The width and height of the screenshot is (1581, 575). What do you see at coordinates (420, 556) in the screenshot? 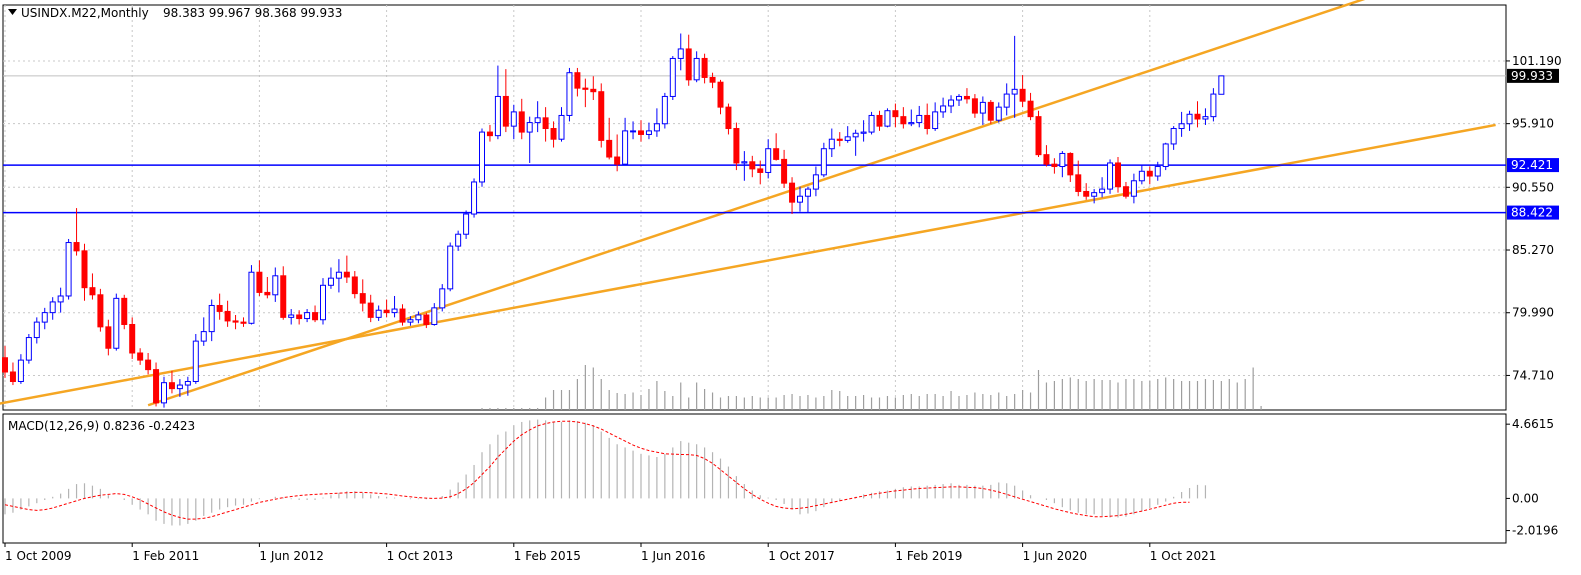
I see `time-tick-label: 1 Oct 2013` at bounding box center [420, 556].